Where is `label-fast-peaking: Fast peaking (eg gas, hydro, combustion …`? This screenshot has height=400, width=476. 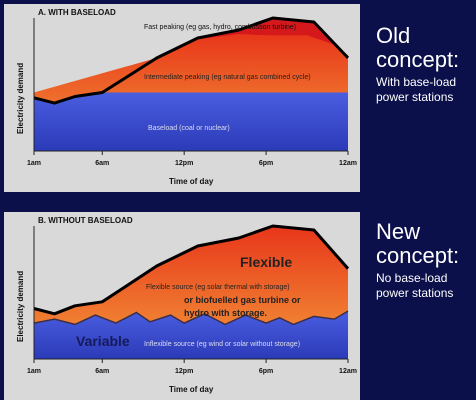 label-fast-peaking: Fast peaking (eg gas, hydro, combustion … is located at coordinates (220, 27).